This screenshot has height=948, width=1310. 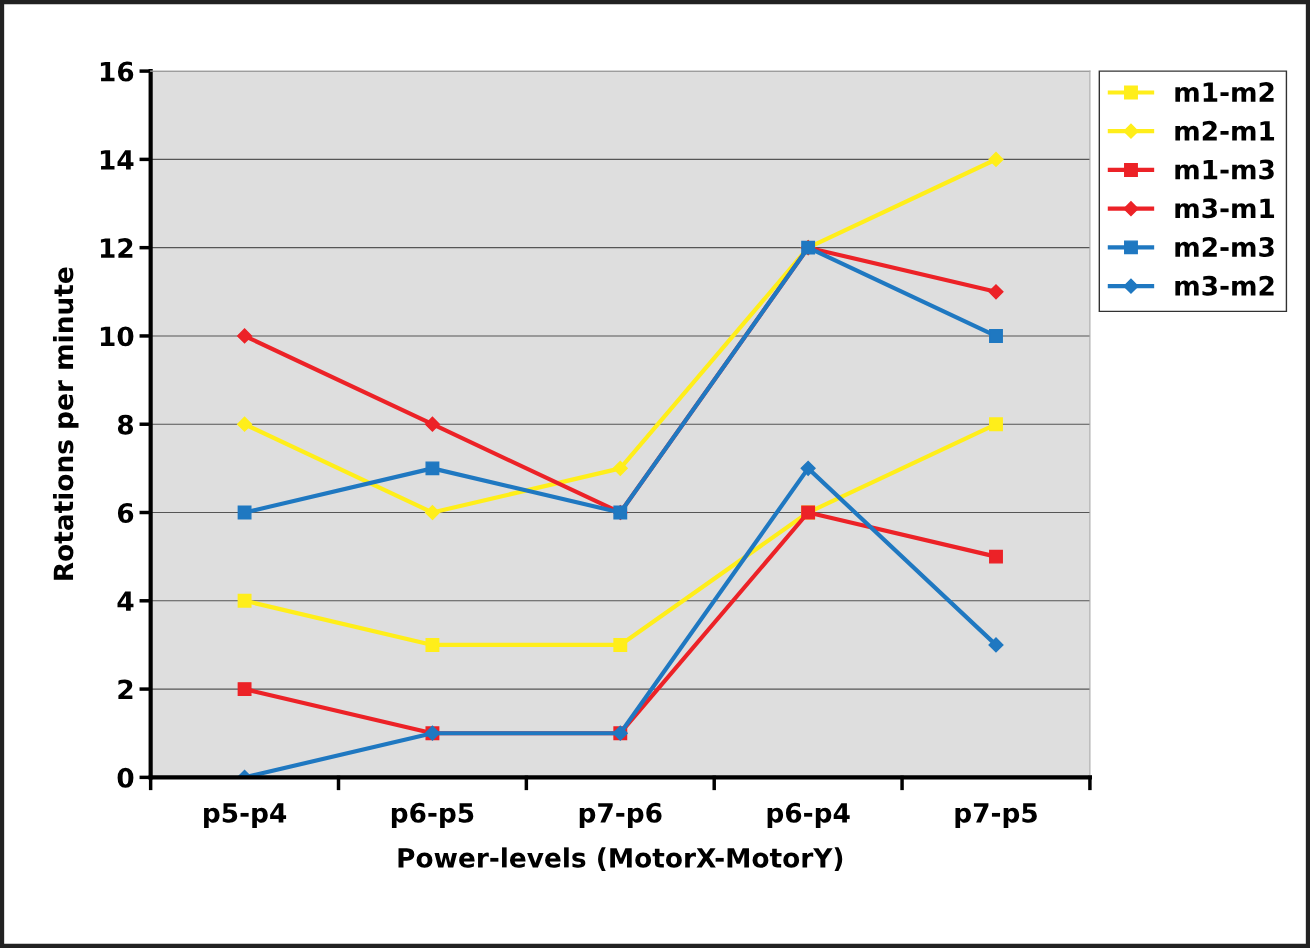 I want to click on x-tick-label: p6-p5, so click(x=432, y=815).